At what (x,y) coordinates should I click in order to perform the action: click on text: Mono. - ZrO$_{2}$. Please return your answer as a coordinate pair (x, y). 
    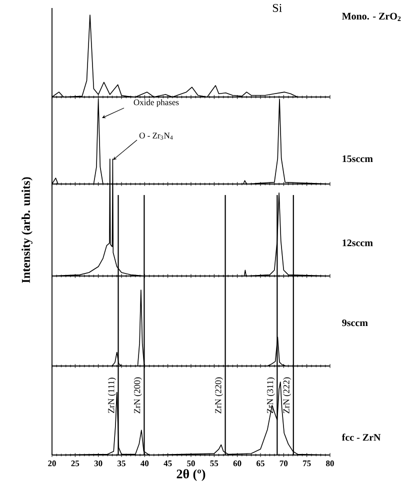
    Looking at the image, I should click on (371, 16).